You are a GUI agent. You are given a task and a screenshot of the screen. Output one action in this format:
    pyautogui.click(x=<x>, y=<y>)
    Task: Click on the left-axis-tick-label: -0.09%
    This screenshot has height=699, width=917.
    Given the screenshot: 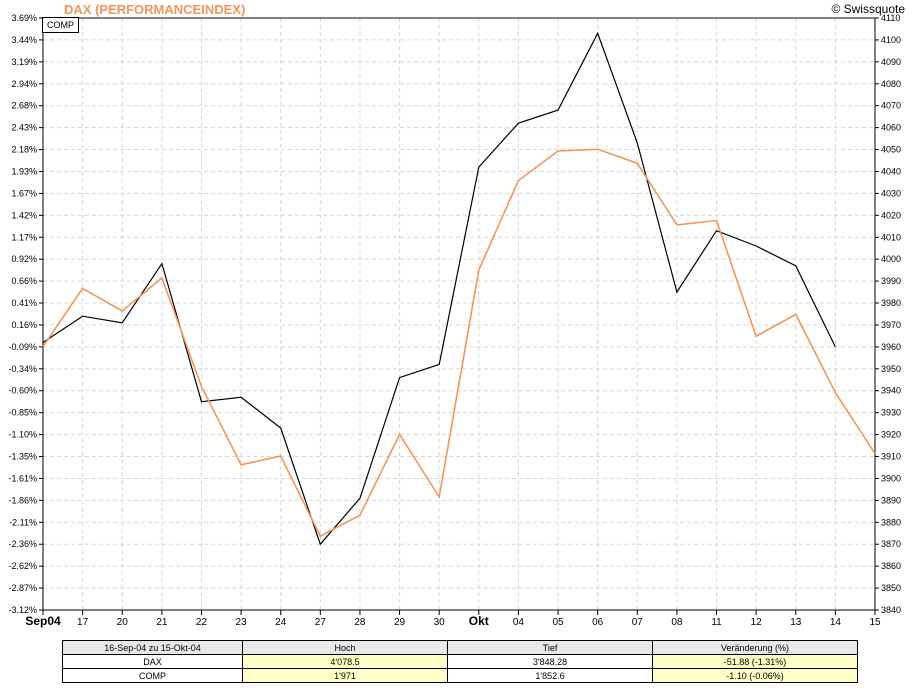 What is the action you would take?
    pyautogui.click(x=22, y=347)
    